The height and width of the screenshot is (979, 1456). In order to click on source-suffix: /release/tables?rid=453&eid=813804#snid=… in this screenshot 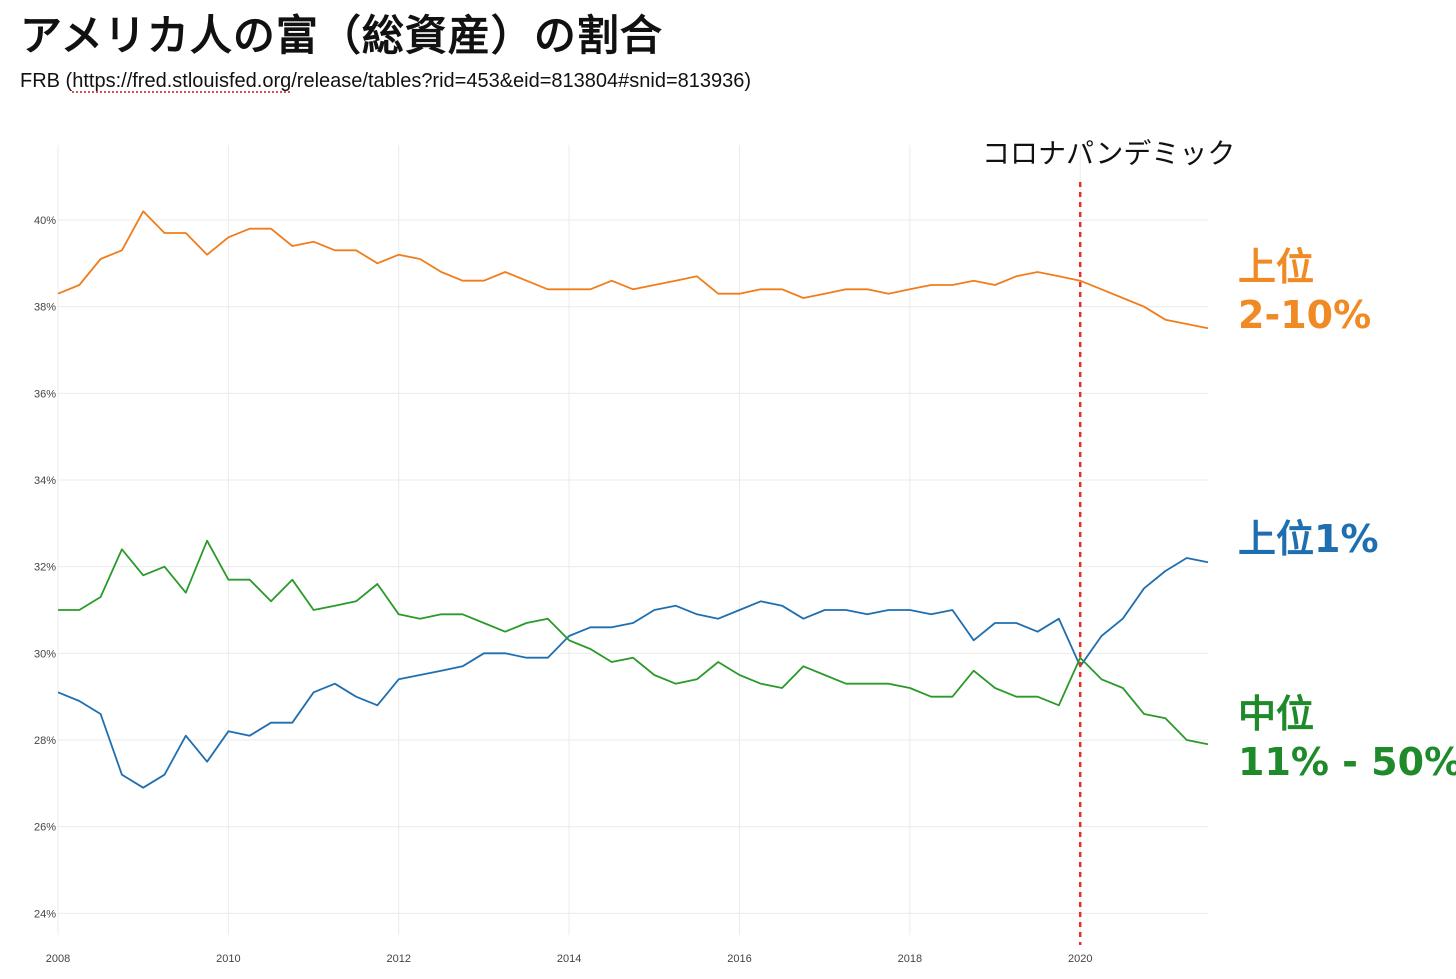, I will do `click(521, 81)`.